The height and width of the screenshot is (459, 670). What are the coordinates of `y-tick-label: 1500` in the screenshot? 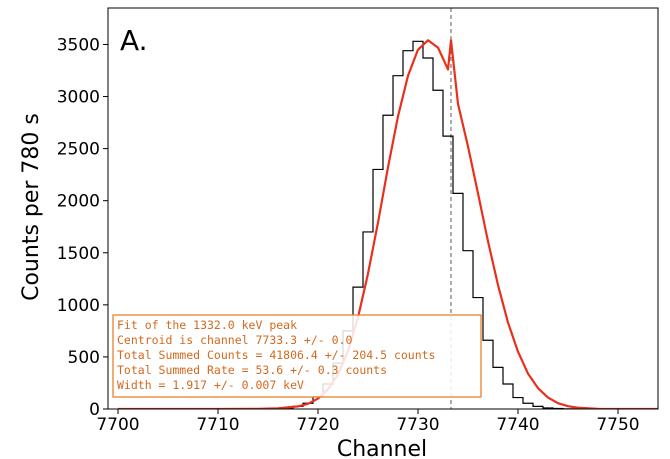 It's located at (78, 254).